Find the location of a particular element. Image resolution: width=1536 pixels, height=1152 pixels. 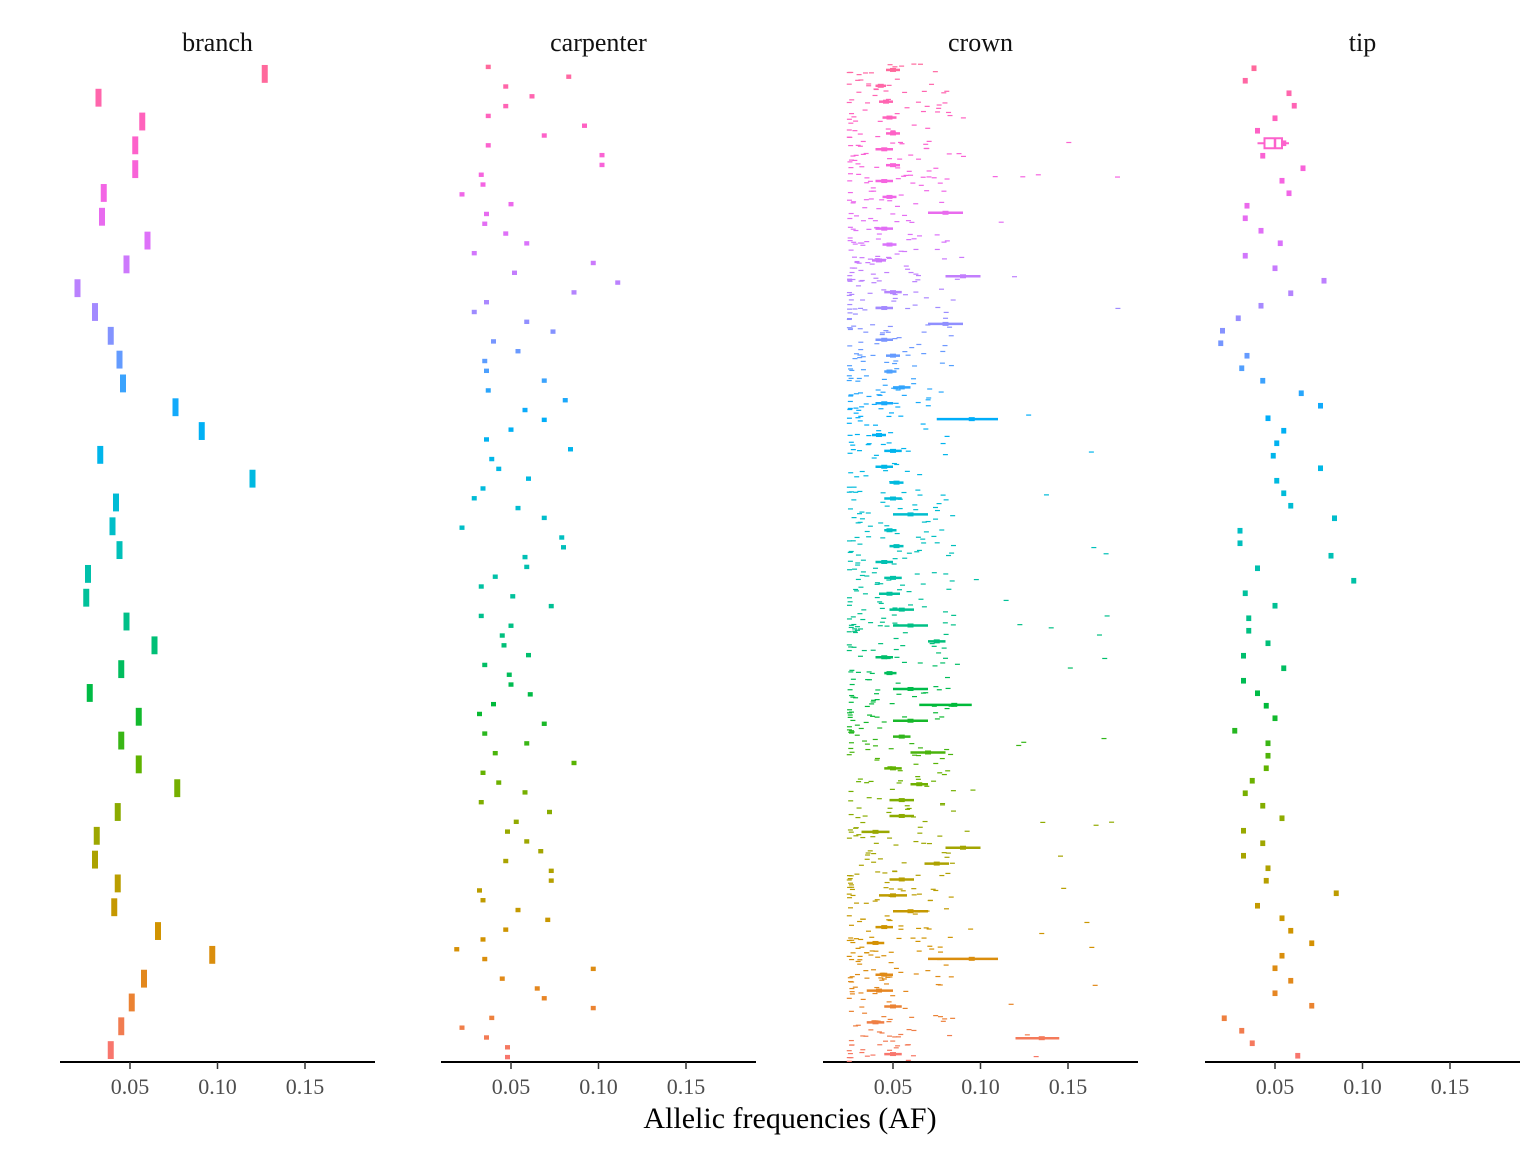

x-tick-label: 0.15 is located at coordinates (1450, 1086).